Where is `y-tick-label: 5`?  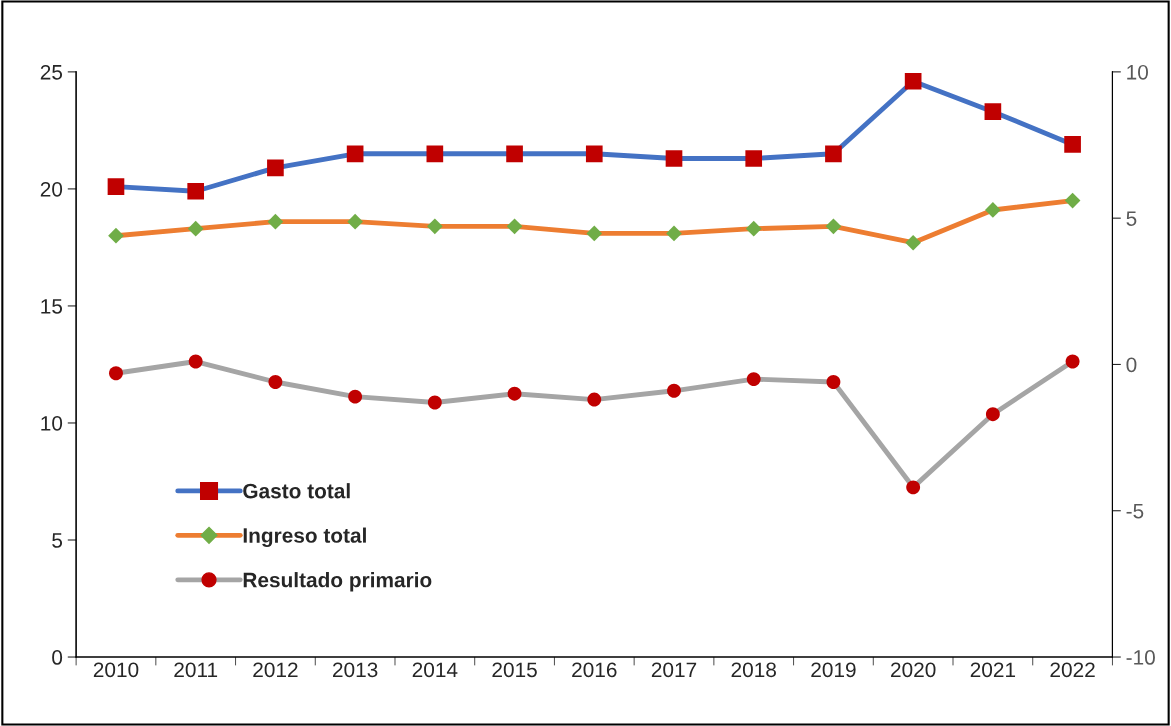 y-tick-label: 5 is located at coordinates (57, 540).